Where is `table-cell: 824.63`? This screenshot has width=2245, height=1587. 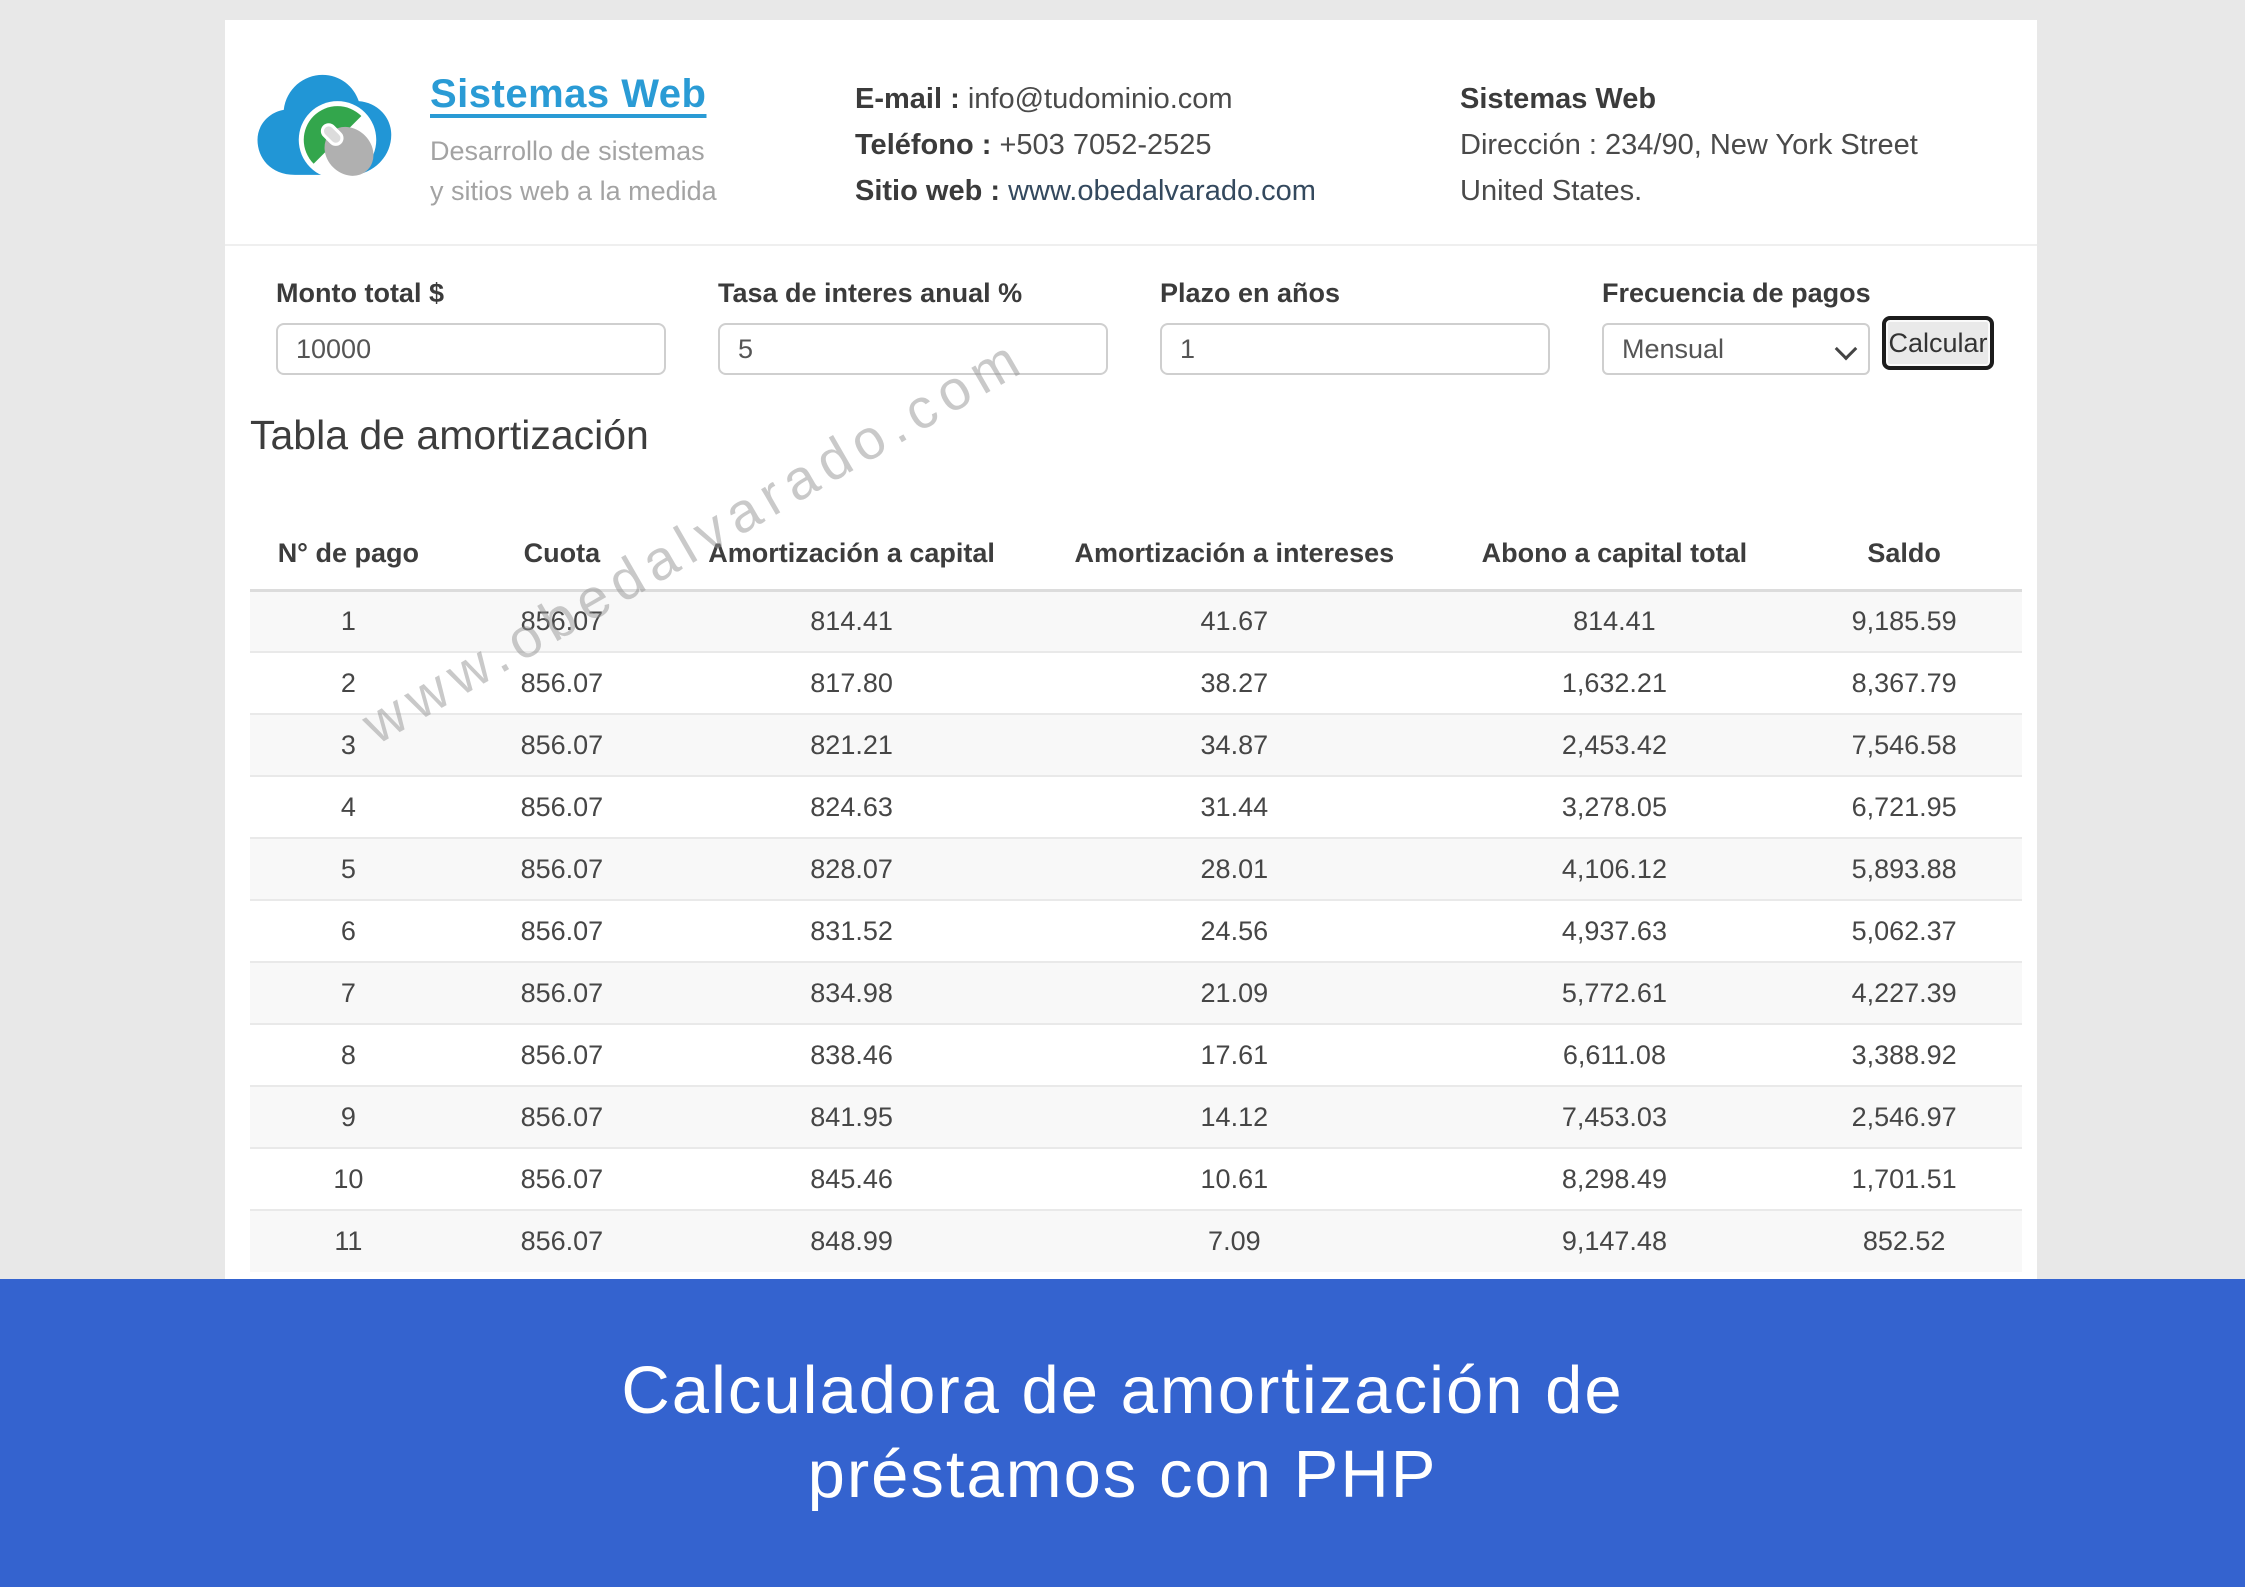 table-cell: 824.63 is located at coordinates (852, 806).